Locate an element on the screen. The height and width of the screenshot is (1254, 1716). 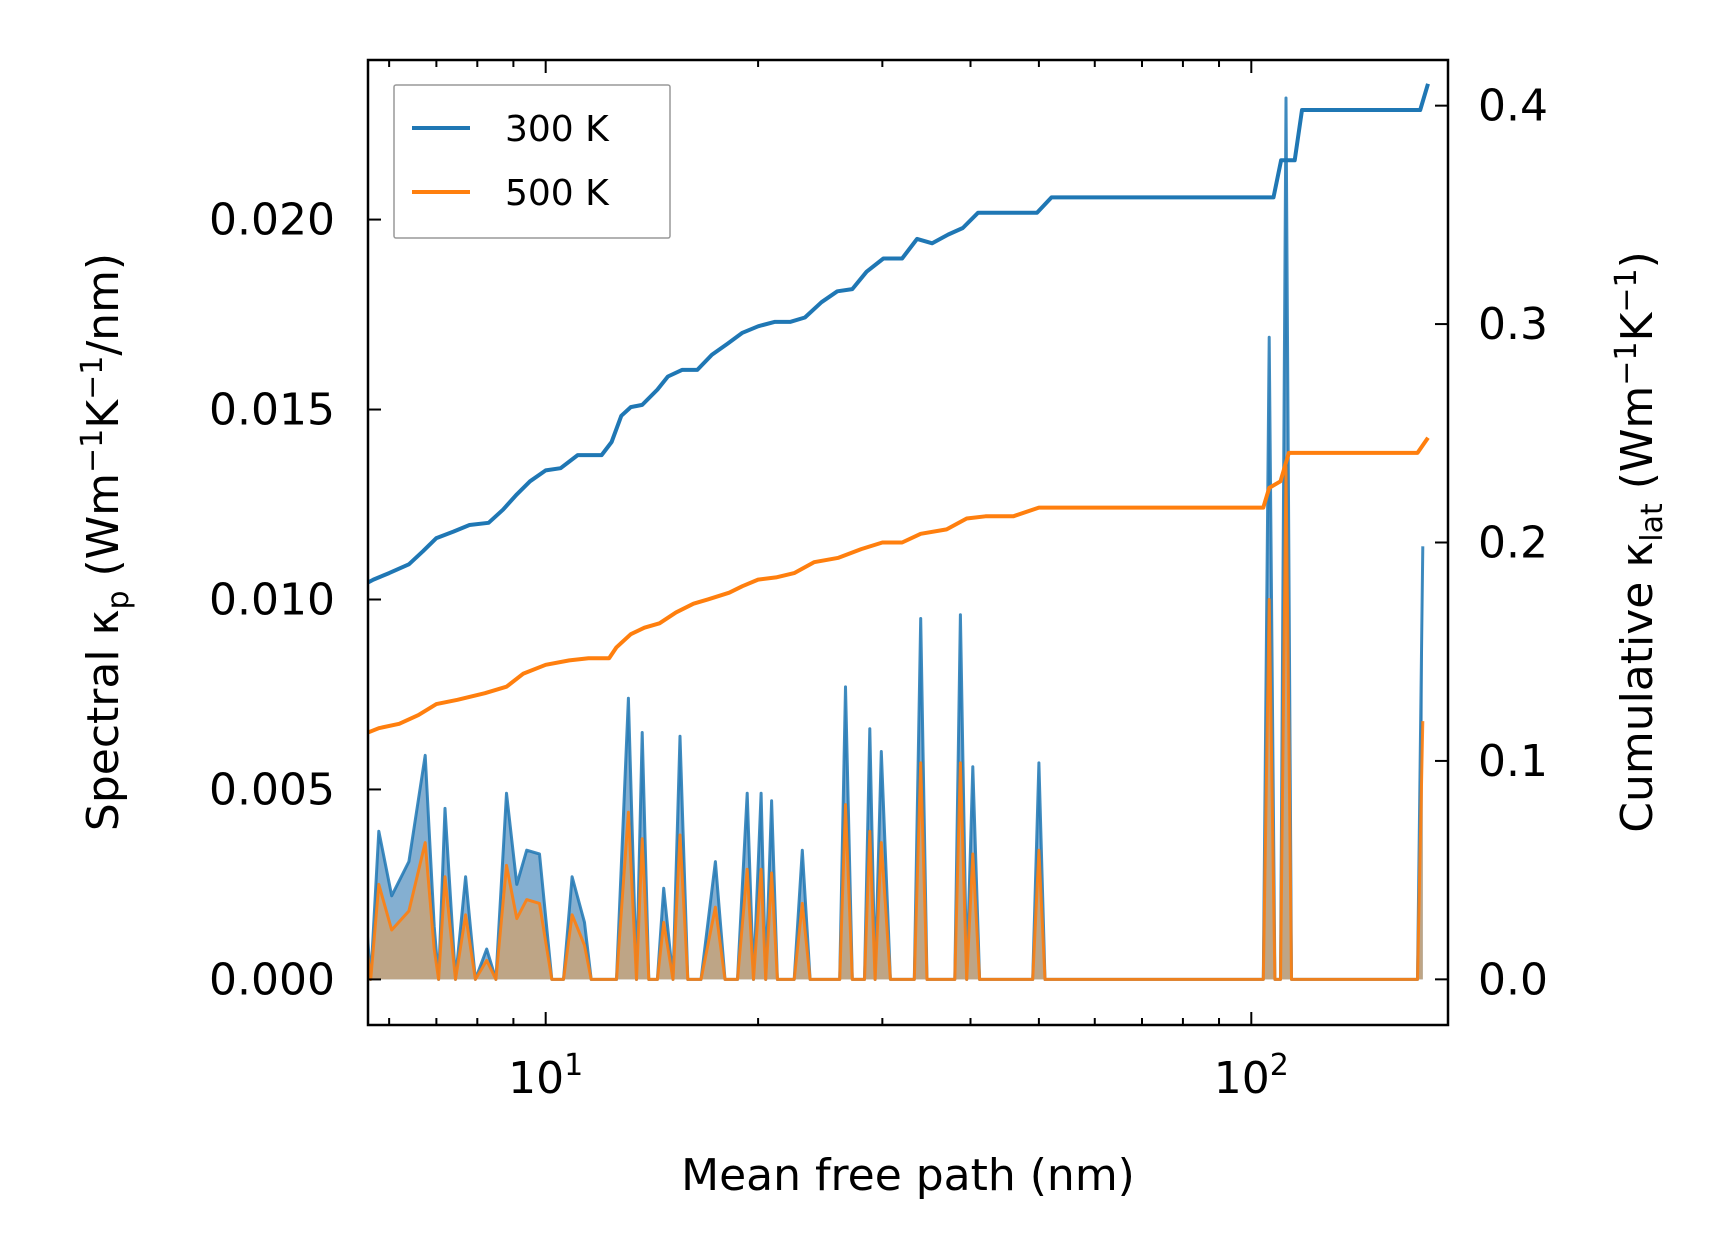
y-right-tick-label: 0.3 is located at coordinates (1513, 324).